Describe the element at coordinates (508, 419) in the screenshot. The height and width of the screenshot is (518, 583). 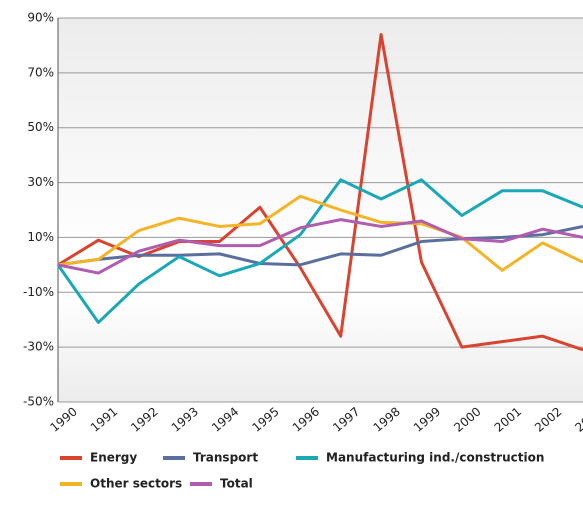
I see `x-tick-label: 2001` at that location.